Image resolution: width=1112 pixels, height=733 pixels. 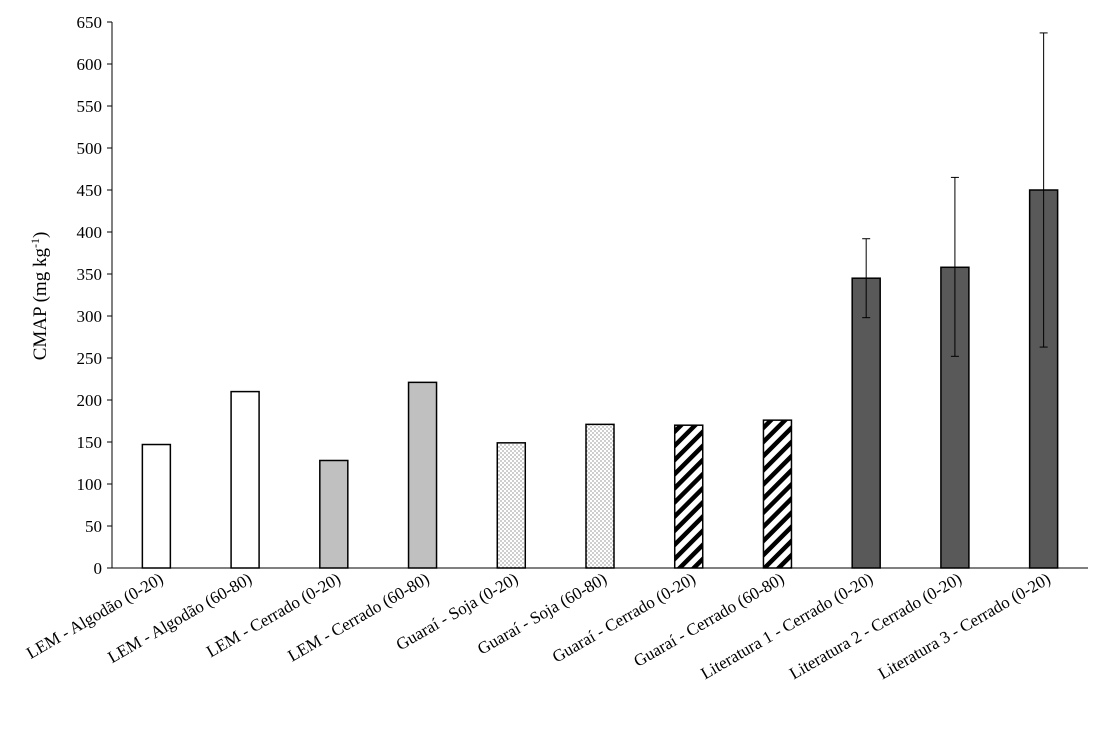 I want to click on x-category-label: Literatura 3 - Cerrado (0-20), so click(x=964, y=626).